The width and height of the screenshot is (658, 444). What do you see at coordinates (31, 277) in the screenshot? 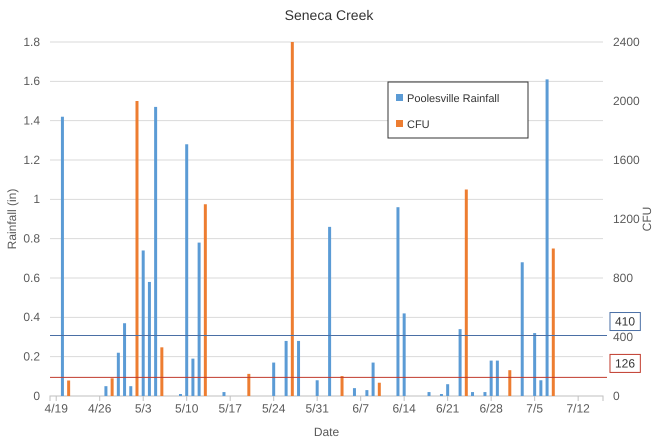
I see `y-tick-label: 0.6` at bounding box center [31, 277].